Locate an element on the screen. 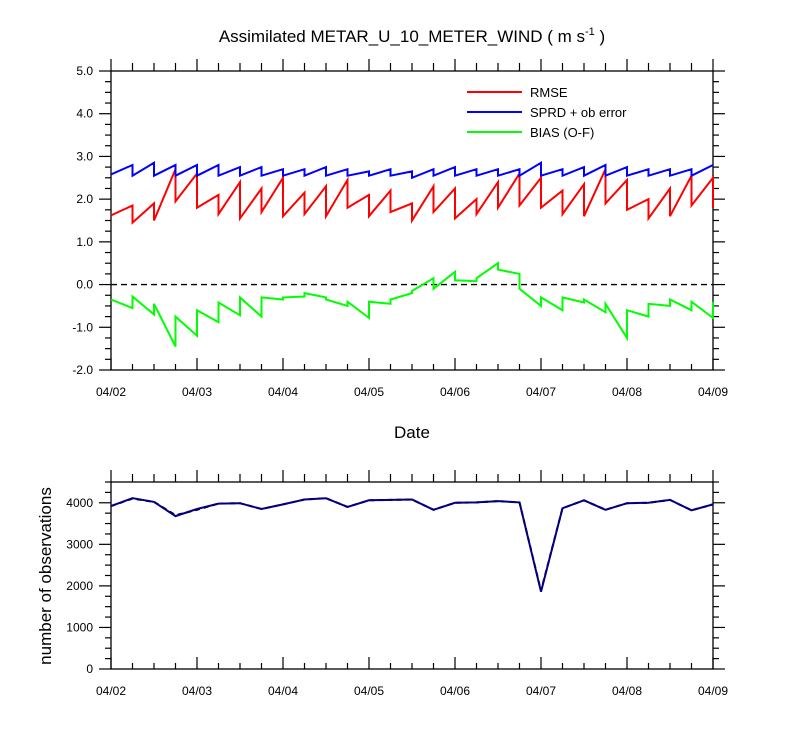 The image size is (800, 750). y-tick-label: 4000 is located at coordinates (79, 503).